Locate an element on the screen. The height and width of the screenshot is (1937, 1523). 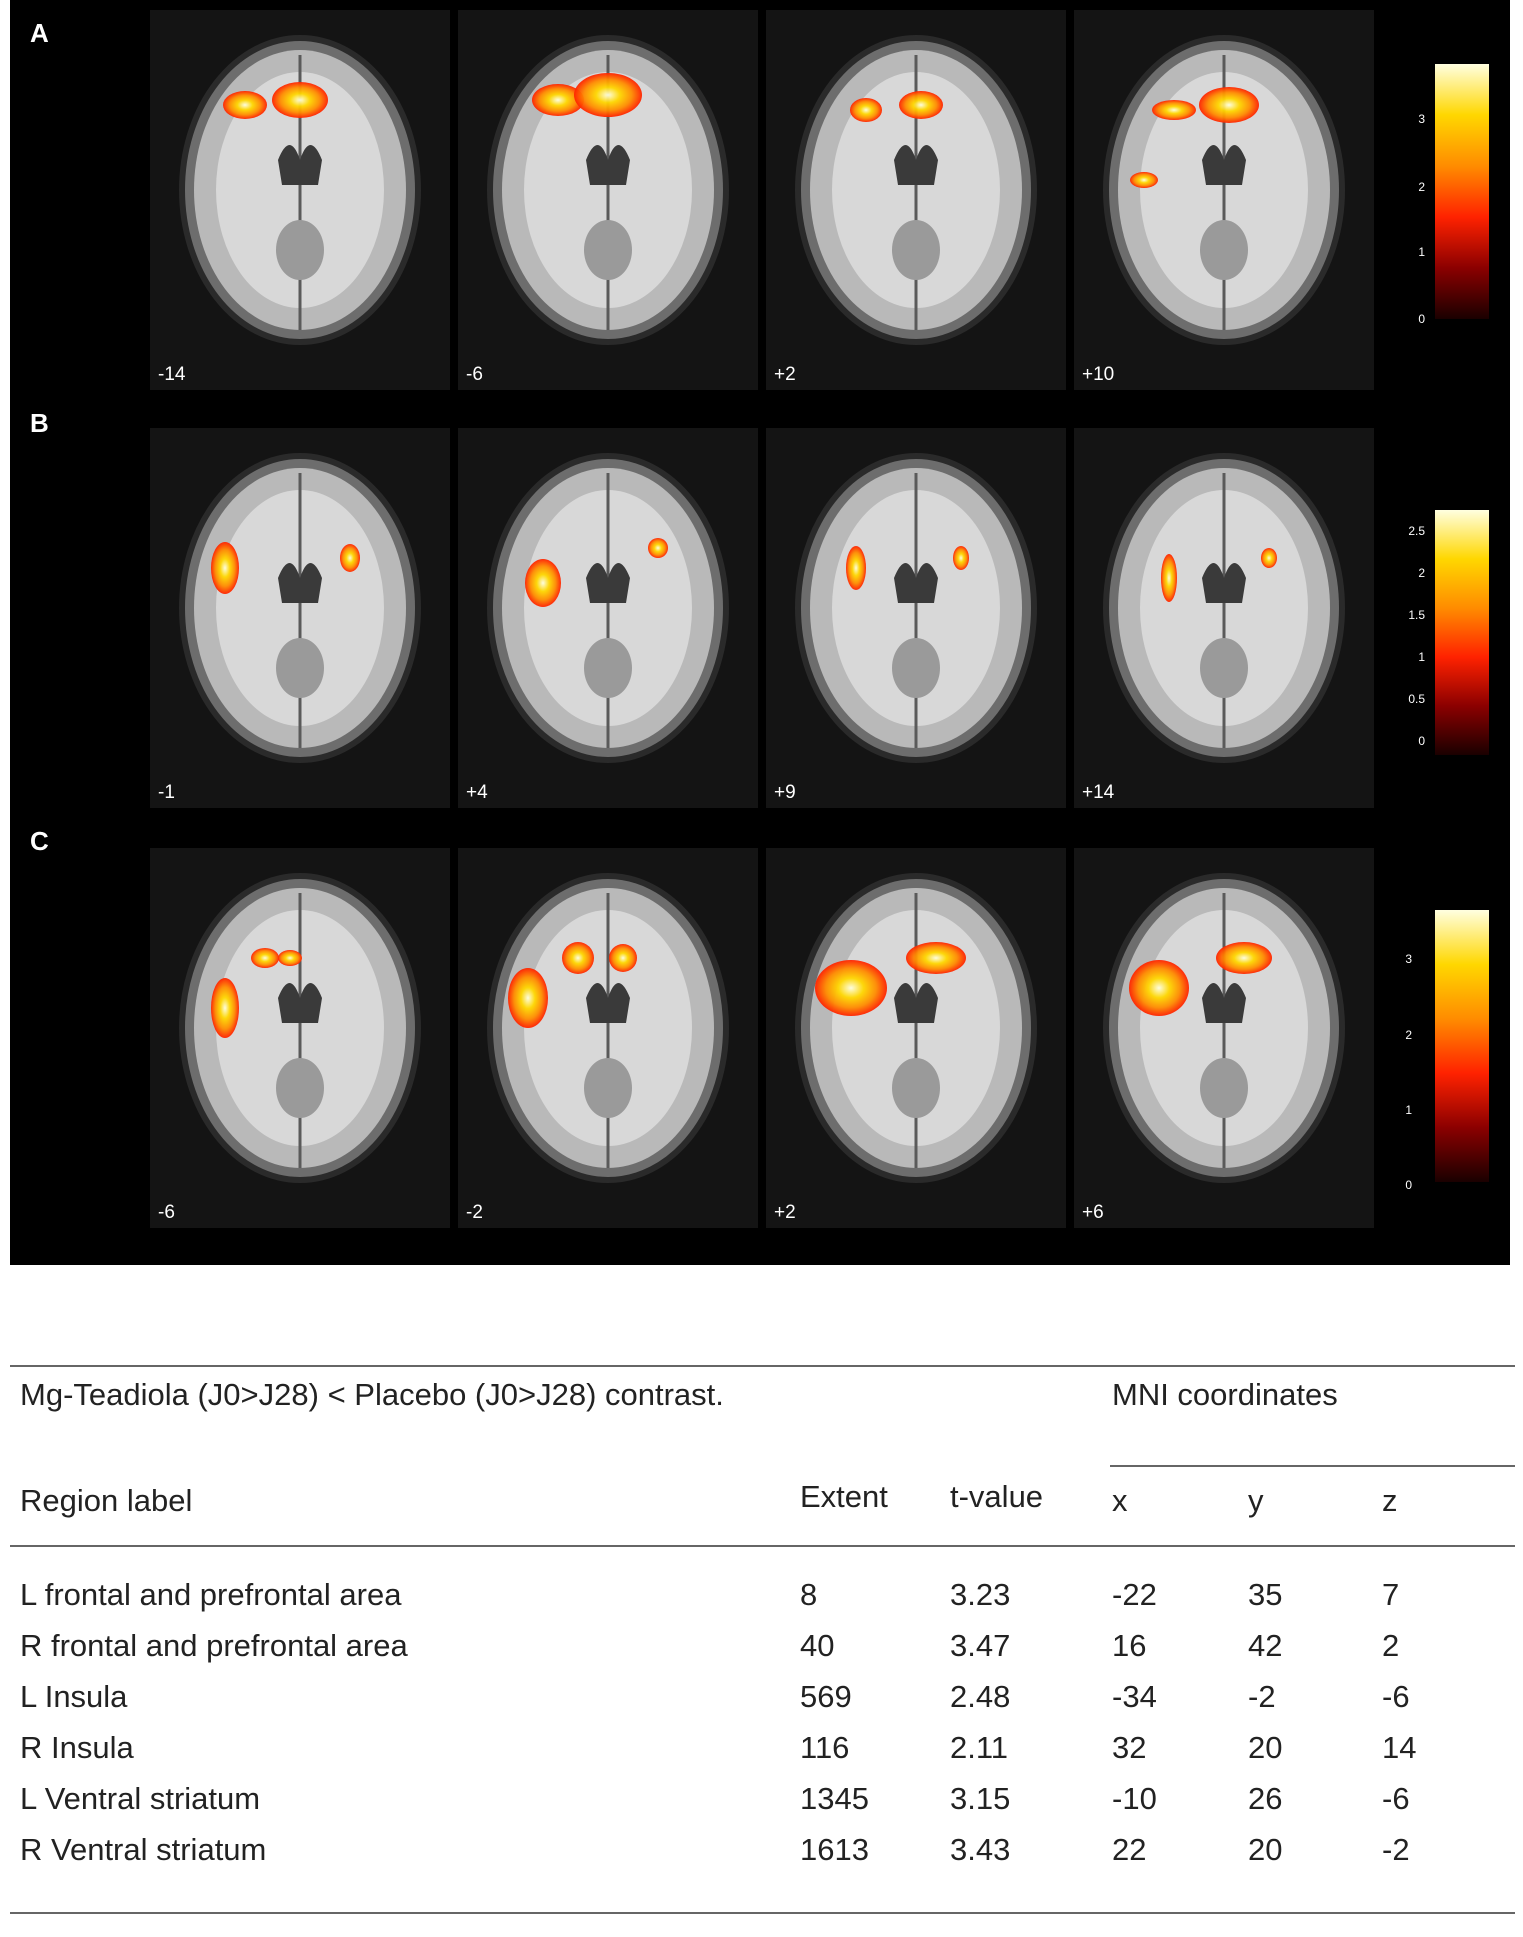
table-cell: 16 is located at coordinates (1129, 1645).